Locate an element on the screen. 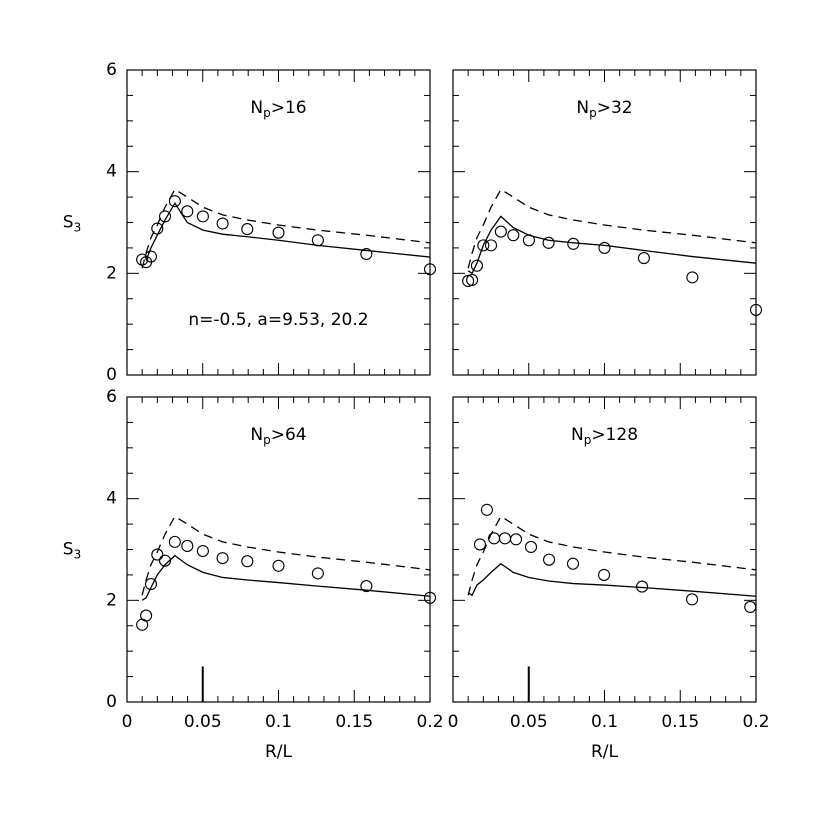 The height and width of the screenshot is (830, 830). panel-label-part: >32 is located at coordinates (615, 108).